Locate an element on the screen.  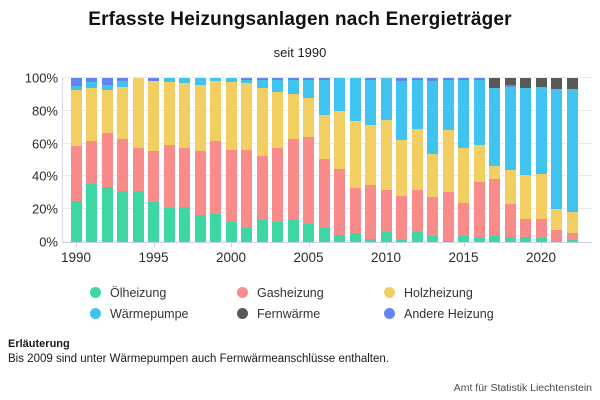
bar-2003 is located at coordinates (277, 160).